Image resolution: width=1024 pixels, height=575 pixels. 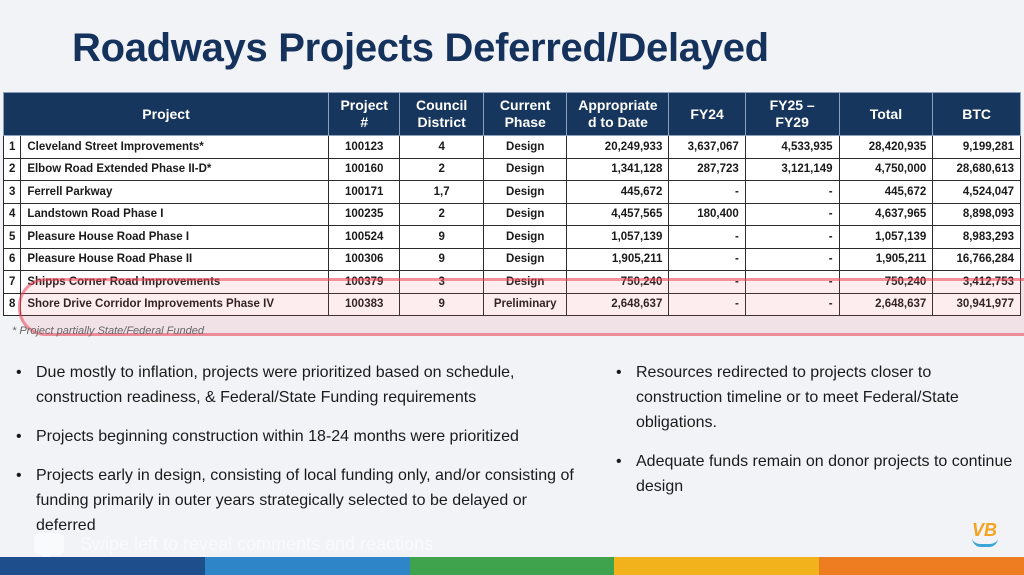 I want to click on cell-appropriated: 445,672, so click(x=618, y=192).